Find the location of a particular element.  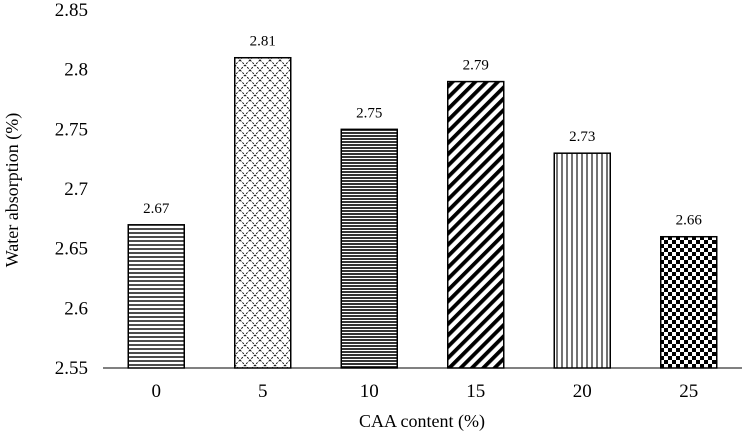

y-axis-title: Water absorption (%) is located at coordinates (12, 190).